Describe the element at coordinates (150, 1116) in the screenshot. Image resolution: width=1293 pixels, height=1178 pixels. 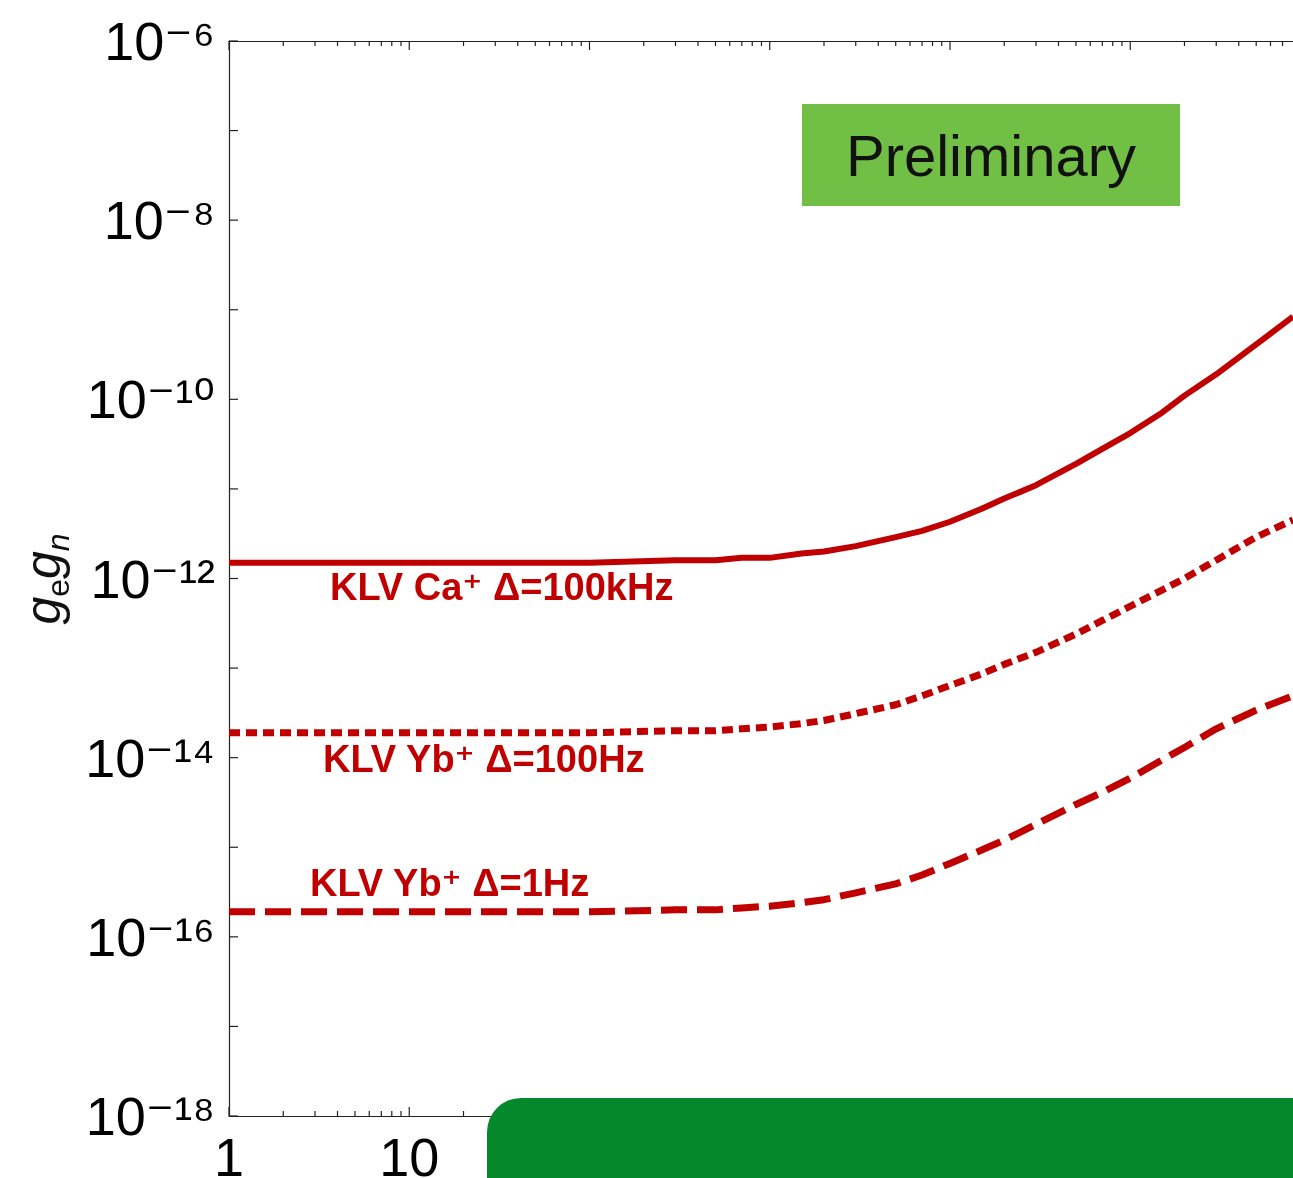
I see `y-tick-label: 10⁻¹⁸` at that location.